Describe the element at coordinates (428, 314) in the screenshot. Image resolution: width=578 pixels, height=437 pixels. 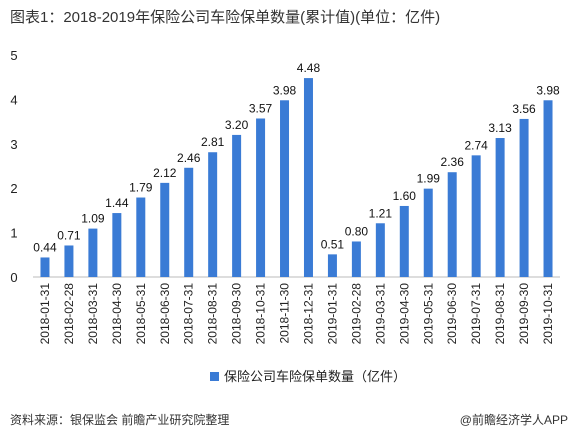
I see `x-tick-label: 2019-05-31` at that location.